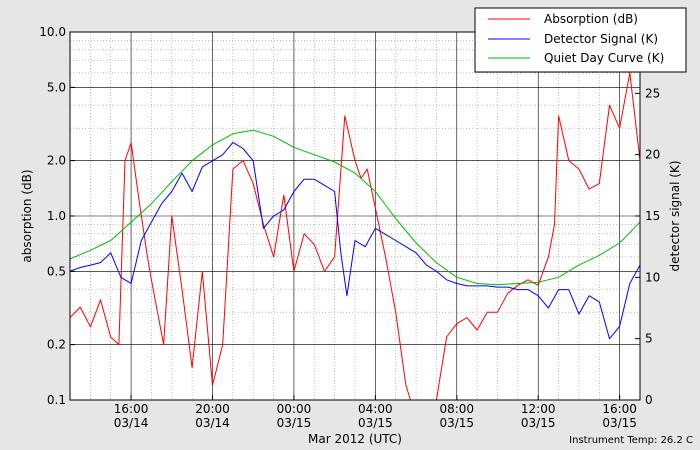 The image size is (700, 450). What do you see at coordinates (294, 409) in the screenshot?
I see `x-tick-time: 00:00` at bounding box center [294, 409].